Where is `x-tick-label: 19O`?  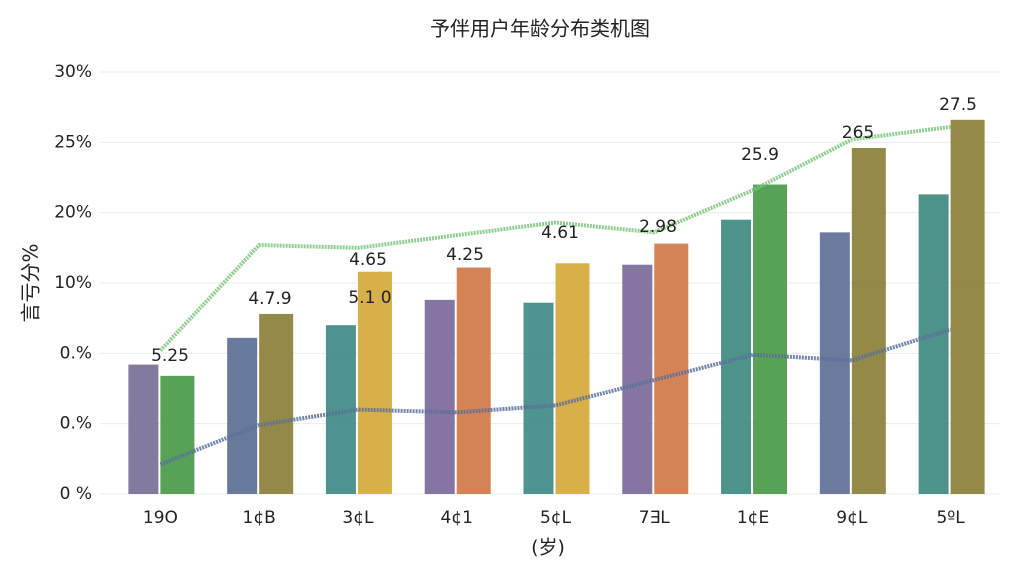 x-tick-label: 19O is located at coordinates (160, 518).